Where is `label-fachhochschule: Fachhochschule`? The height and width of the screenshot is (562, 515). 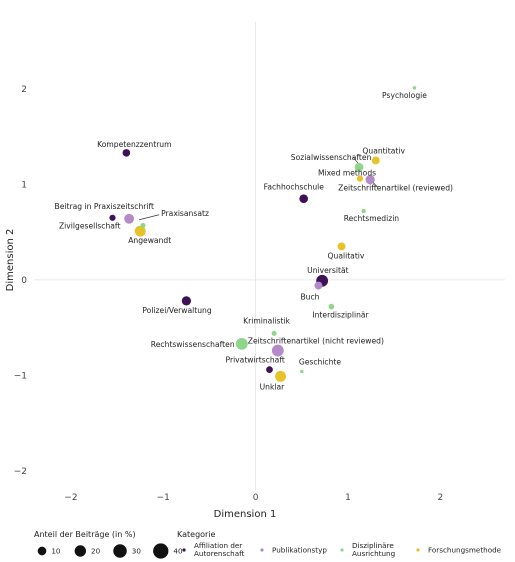 label-fachhochschule: Fachhochschule is located at coordinates (294, 187).